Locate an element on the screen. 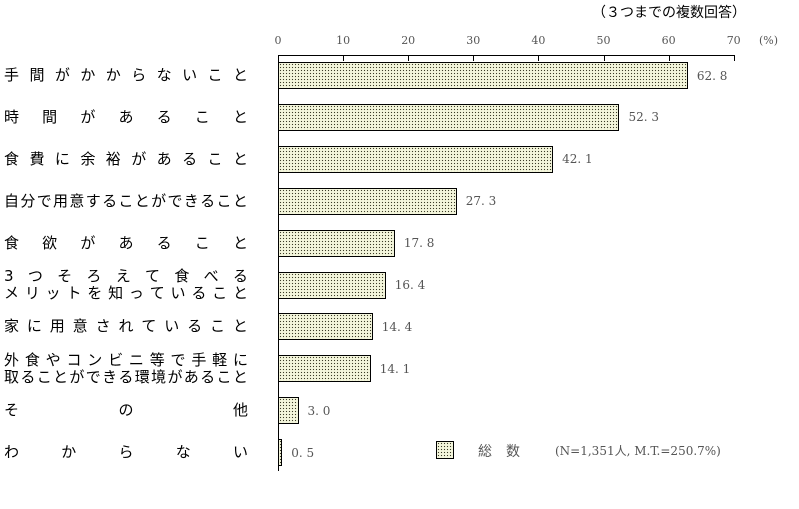 Image resolution: width=799 pixels, height=509 pixels. x-tick-label: 0 is located at coordinates (278, 40).